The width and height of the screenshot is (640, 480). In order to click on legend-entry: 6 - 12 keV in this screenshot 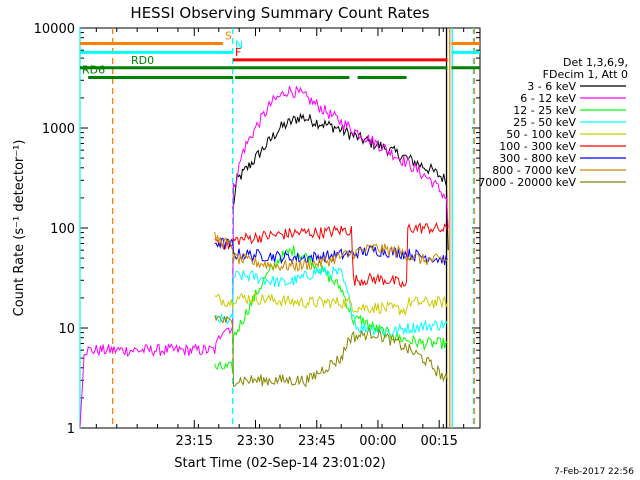, I will do `click(548, 98)`.